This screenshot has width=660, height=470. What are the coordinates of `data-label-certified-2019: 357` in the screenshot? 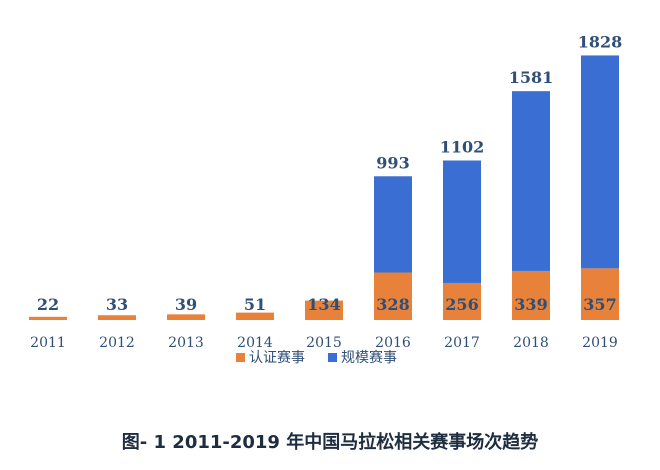 It's located at (599, 304).